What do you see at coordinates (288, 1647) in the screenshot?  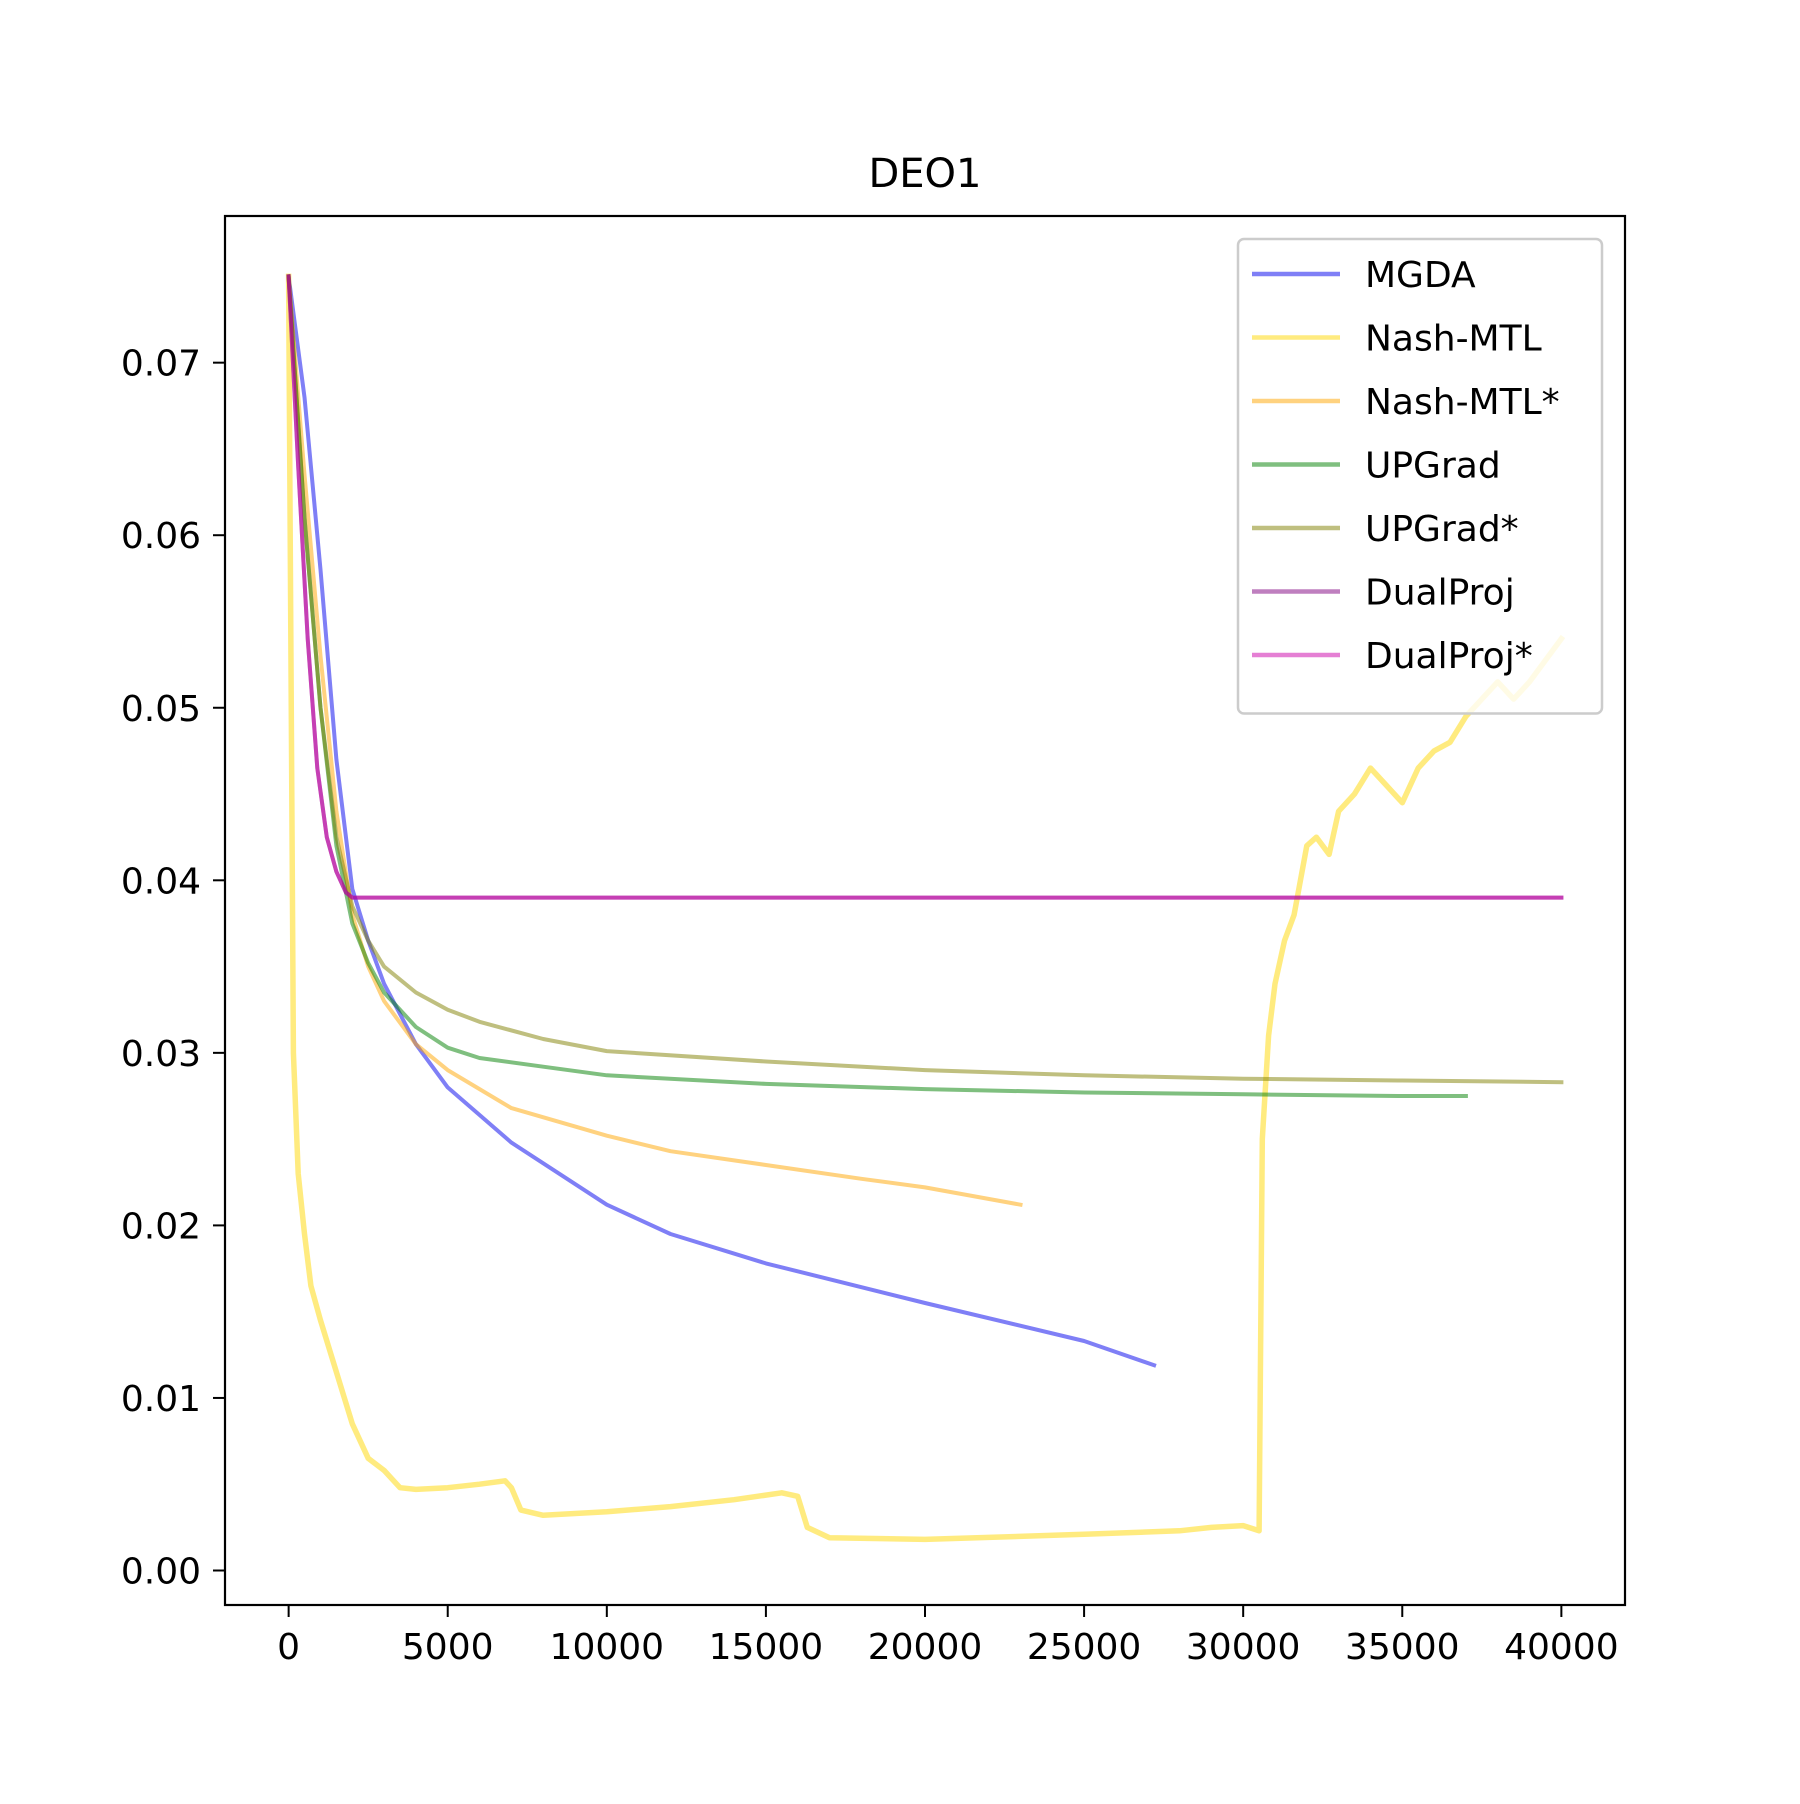 I see `x-tick-label: 0` at bounding box center [288, 1647].